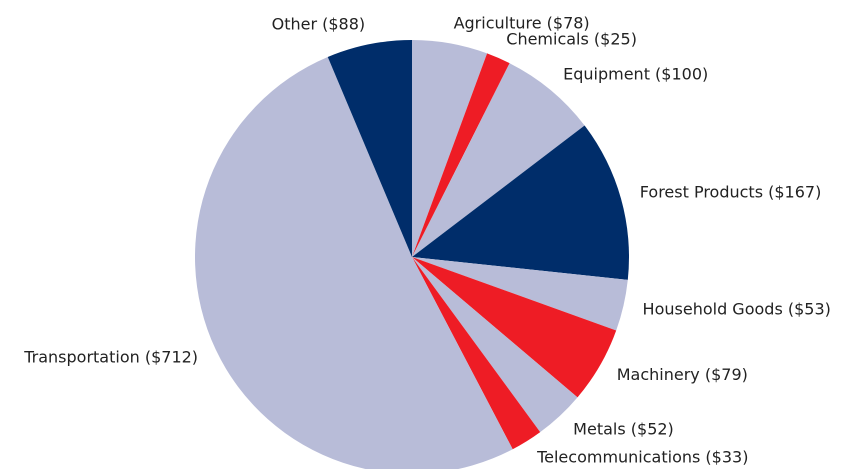 The width and height of the screenshot is (848, 469). Describe the element at coordinates (682, 374) in the screenshot. I see `slice-label: Machinery ($79)` at that location.